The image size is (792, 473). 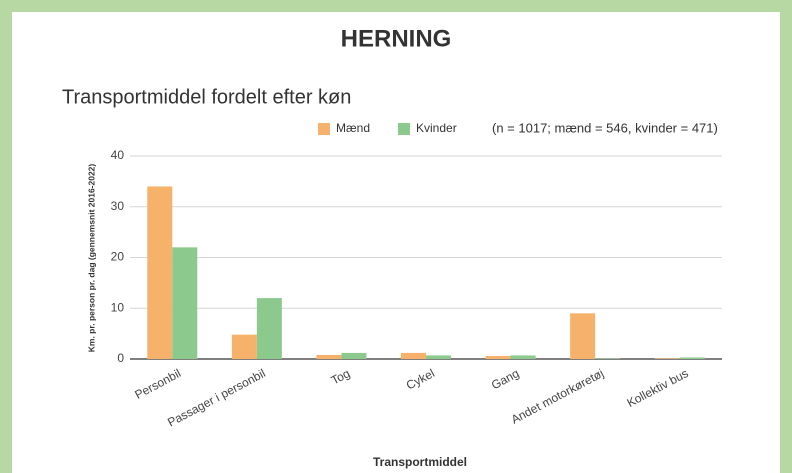 What do you see at coordinates (420, 379) in the screenshot?
I see `x-tick-label: Cykel` at bounding box center [420, 379].